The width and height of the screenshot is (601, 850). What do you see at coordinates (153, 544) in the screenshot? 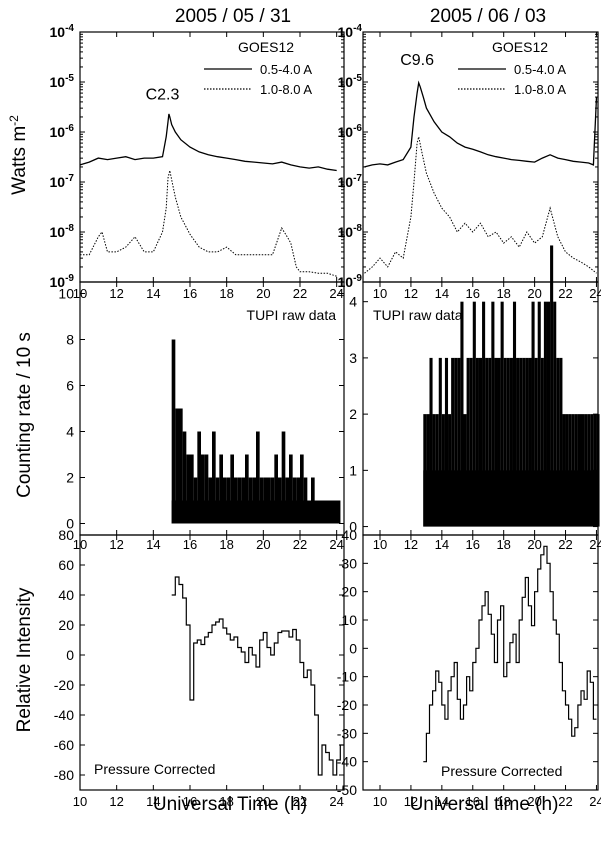
I see `x-bot-left-tick-label: 14` at bounding box center [153, 544].